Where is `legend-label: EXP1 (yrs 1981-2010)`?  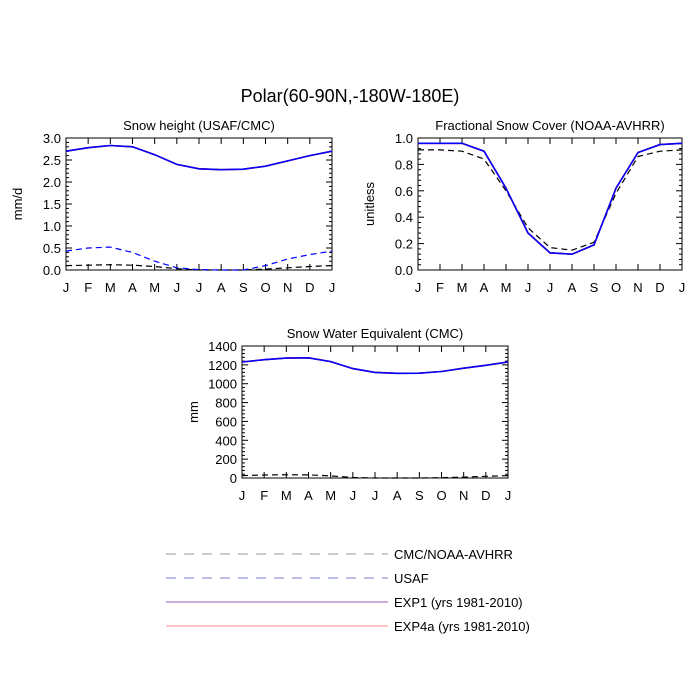
legend-label: EXP1 (yrs 1981-2010) is located at coordinates (458, 602).